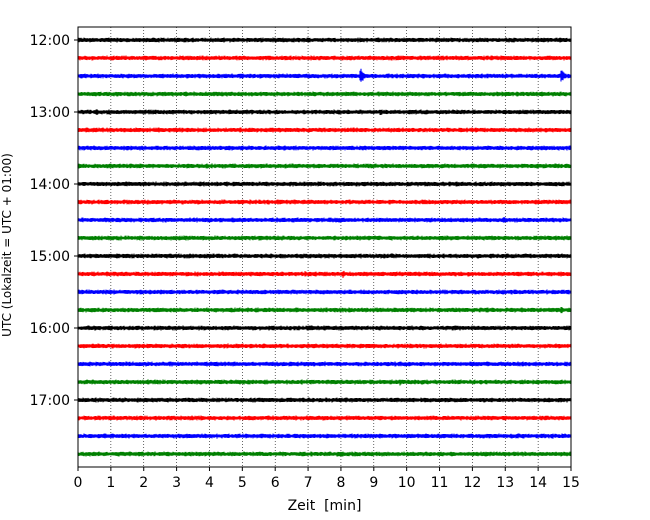 This screenshot has height=520, width=650. Describe the element at coordinates (209, 483) in the screenshot. I see `x-tick-label: 4` at that location.